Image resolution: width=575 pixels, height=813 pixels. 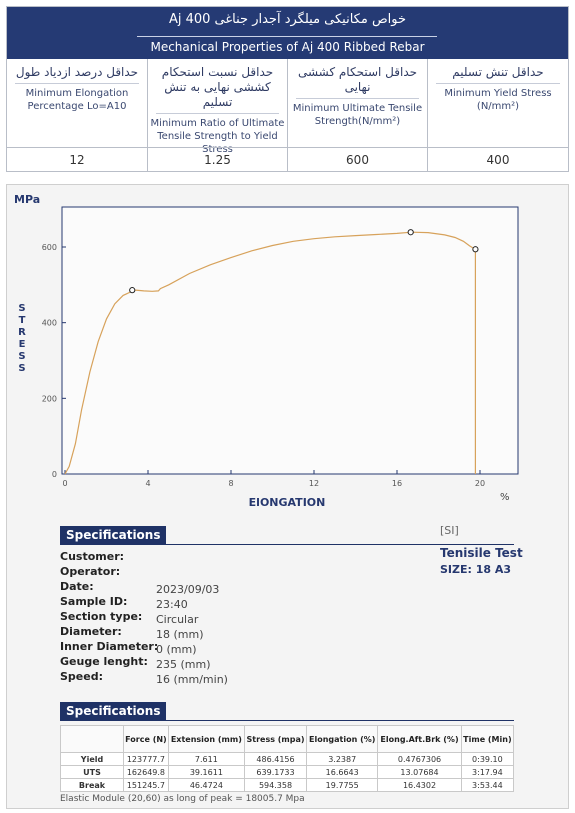 What do you see at coordinates (314, 483) in the screenshot?
I see `x-tick-label: 12` at bounding box center [314, 483].